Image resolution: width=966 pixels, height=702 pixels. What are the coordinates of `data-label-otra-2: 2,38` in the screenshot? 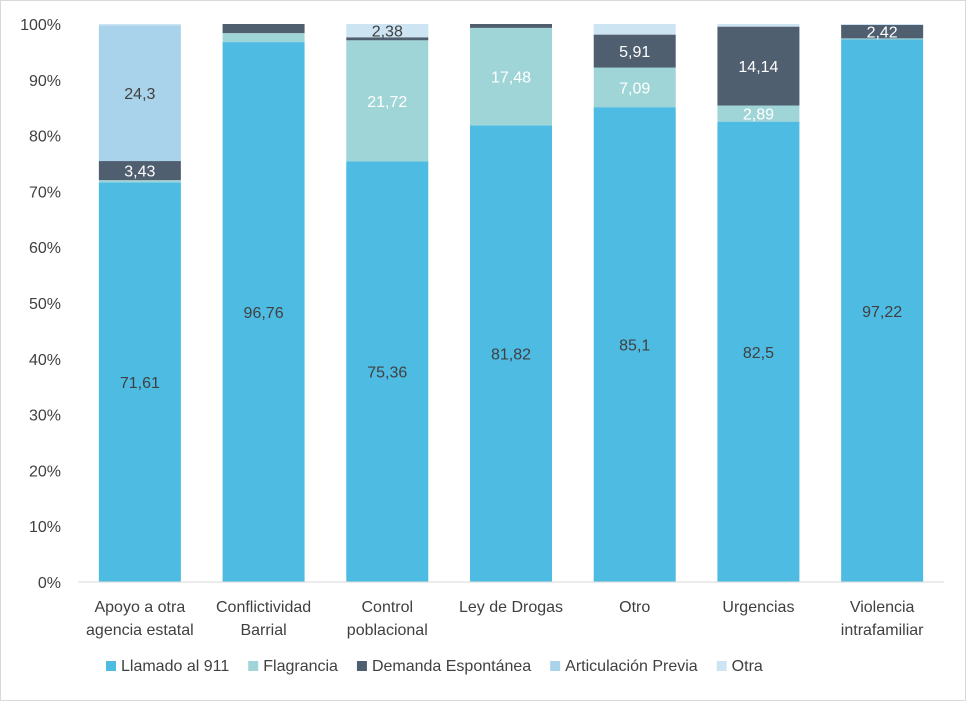 It's located at (387, 32).